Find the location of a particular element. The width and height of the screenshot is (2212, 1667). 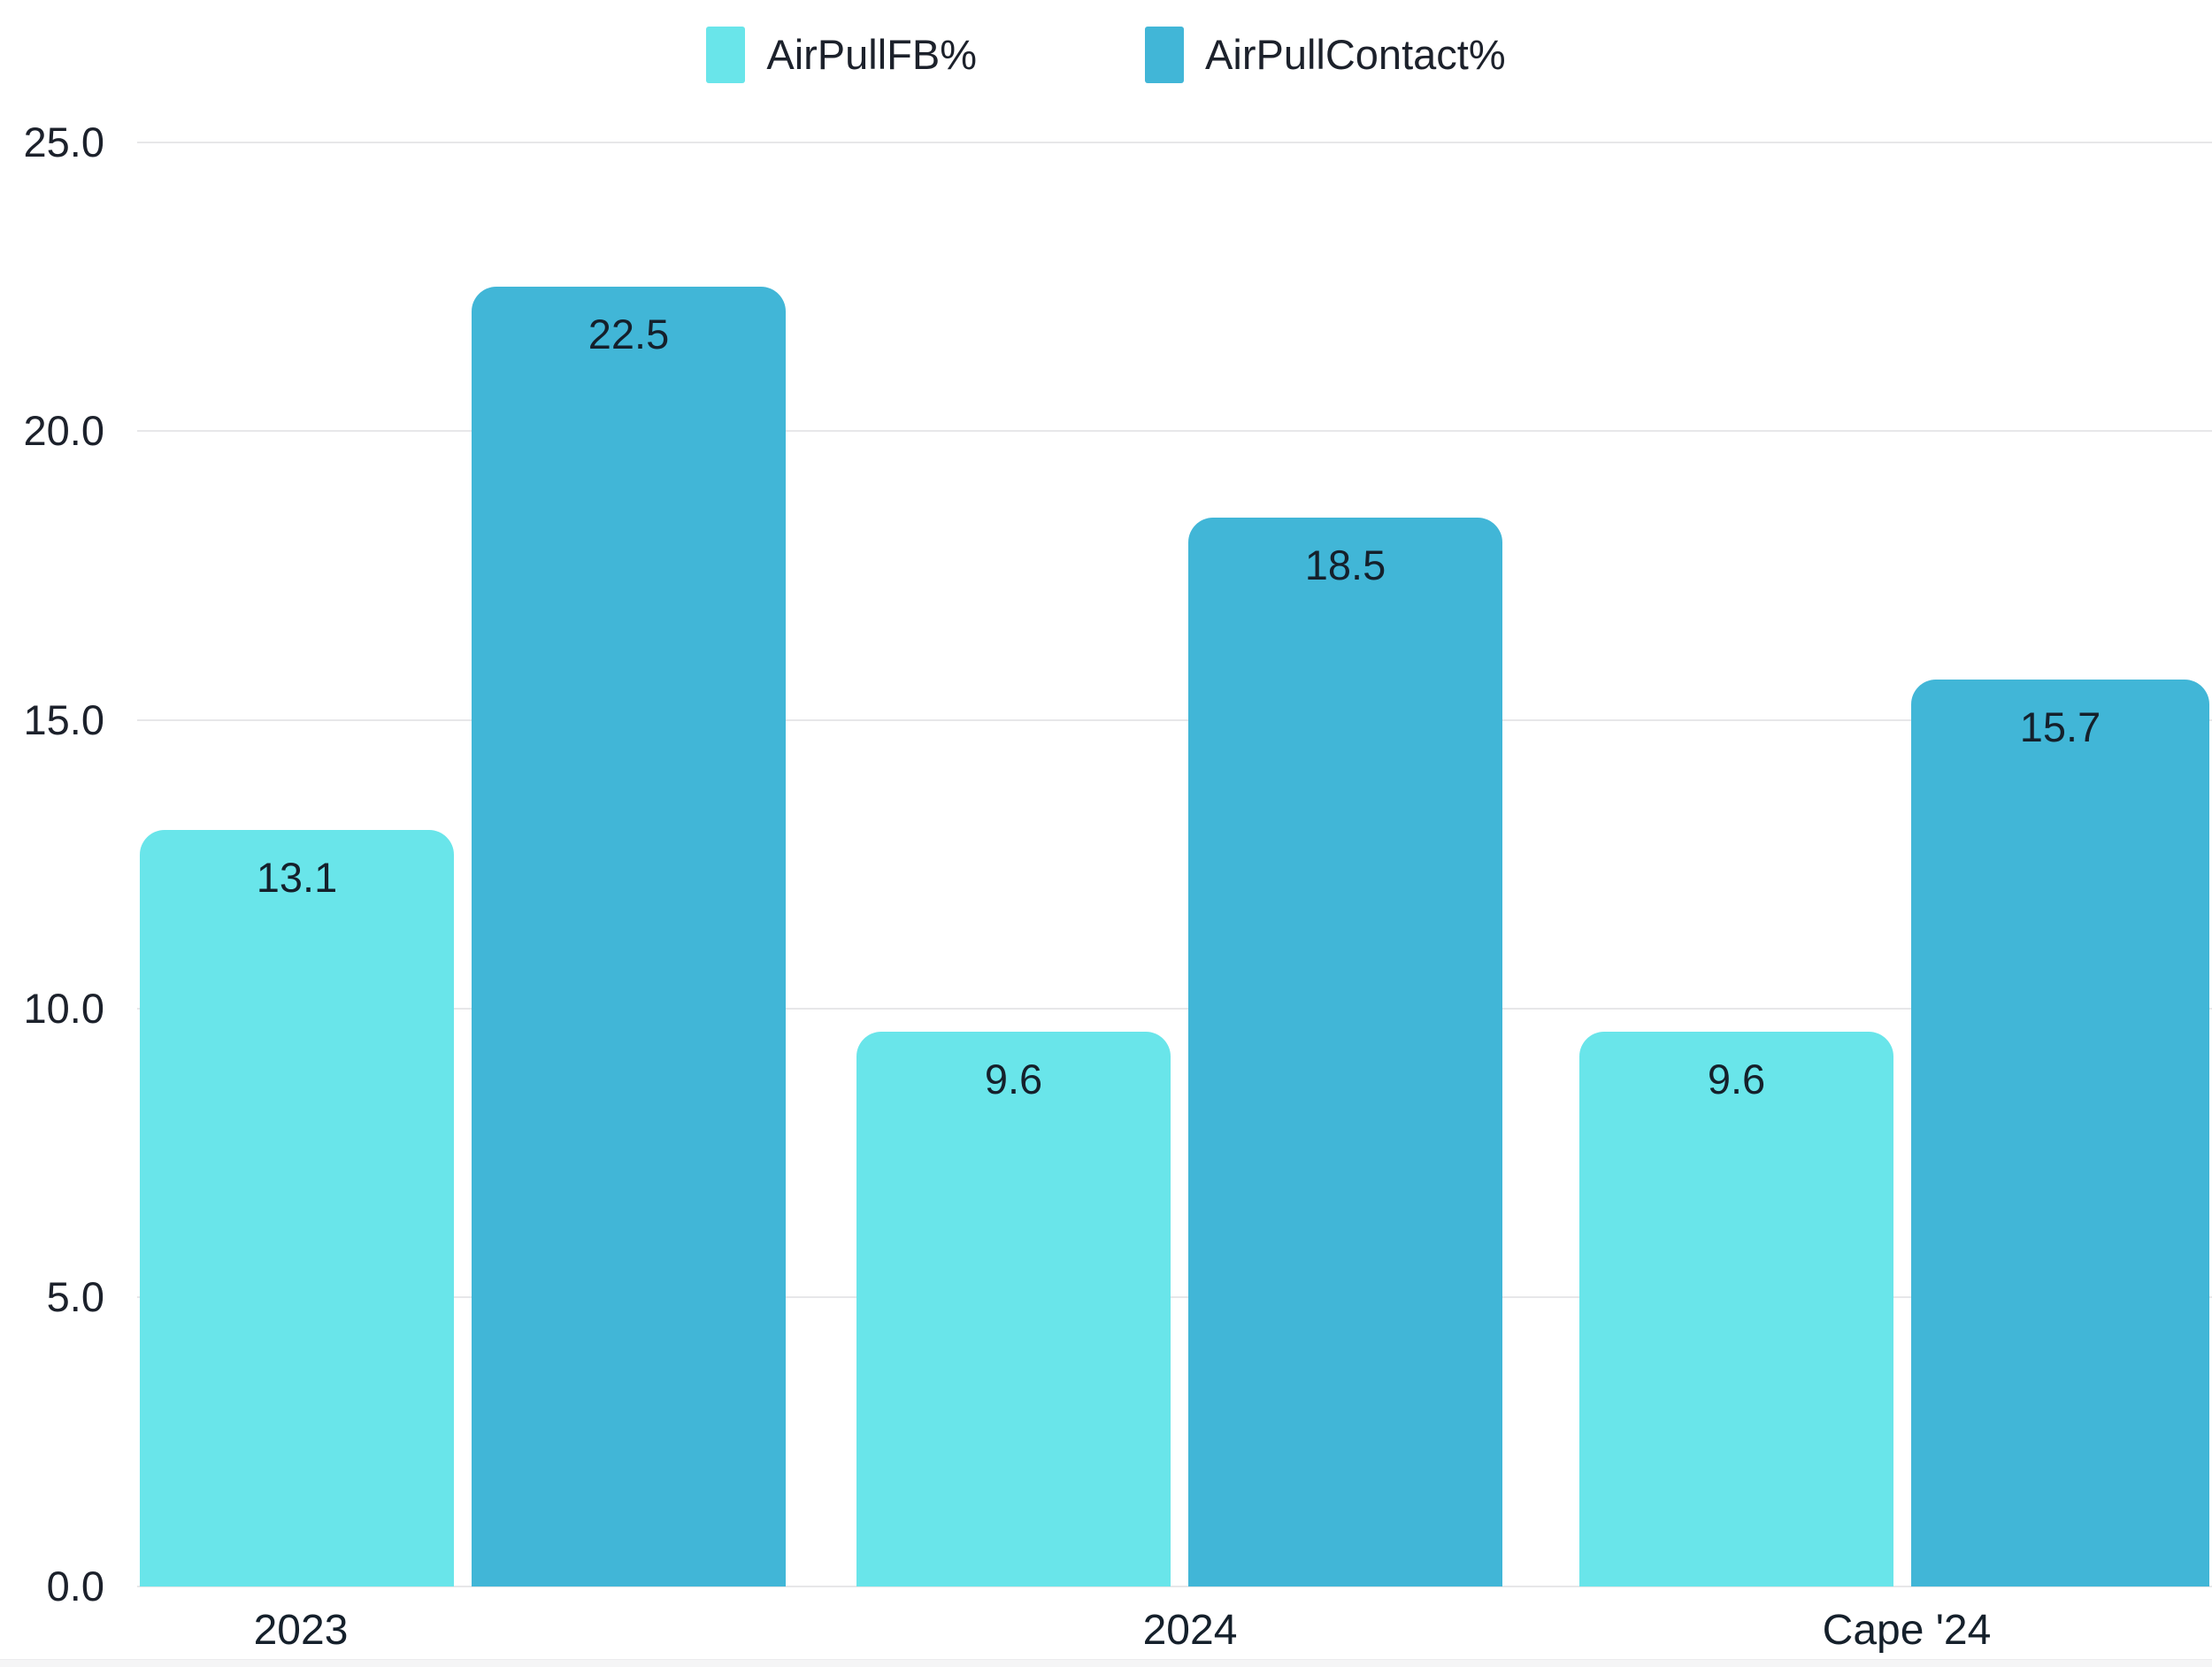

bar-value-label: 15.7 is located at coordinates (2060, 727).